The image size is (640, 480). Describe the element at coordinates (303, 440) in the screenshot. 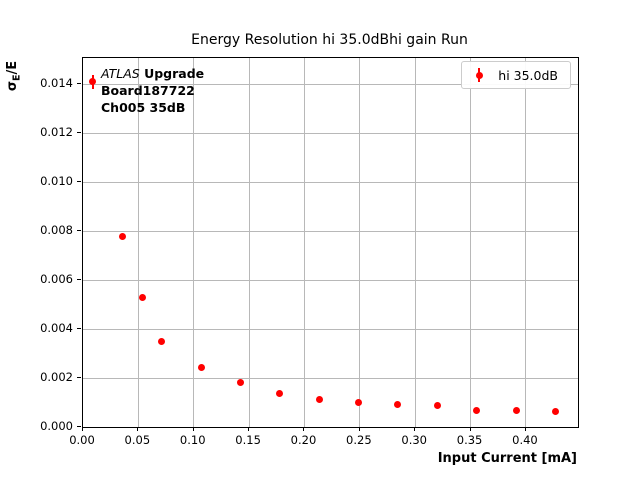

I see `x-tick-label: 0.20` at that location.